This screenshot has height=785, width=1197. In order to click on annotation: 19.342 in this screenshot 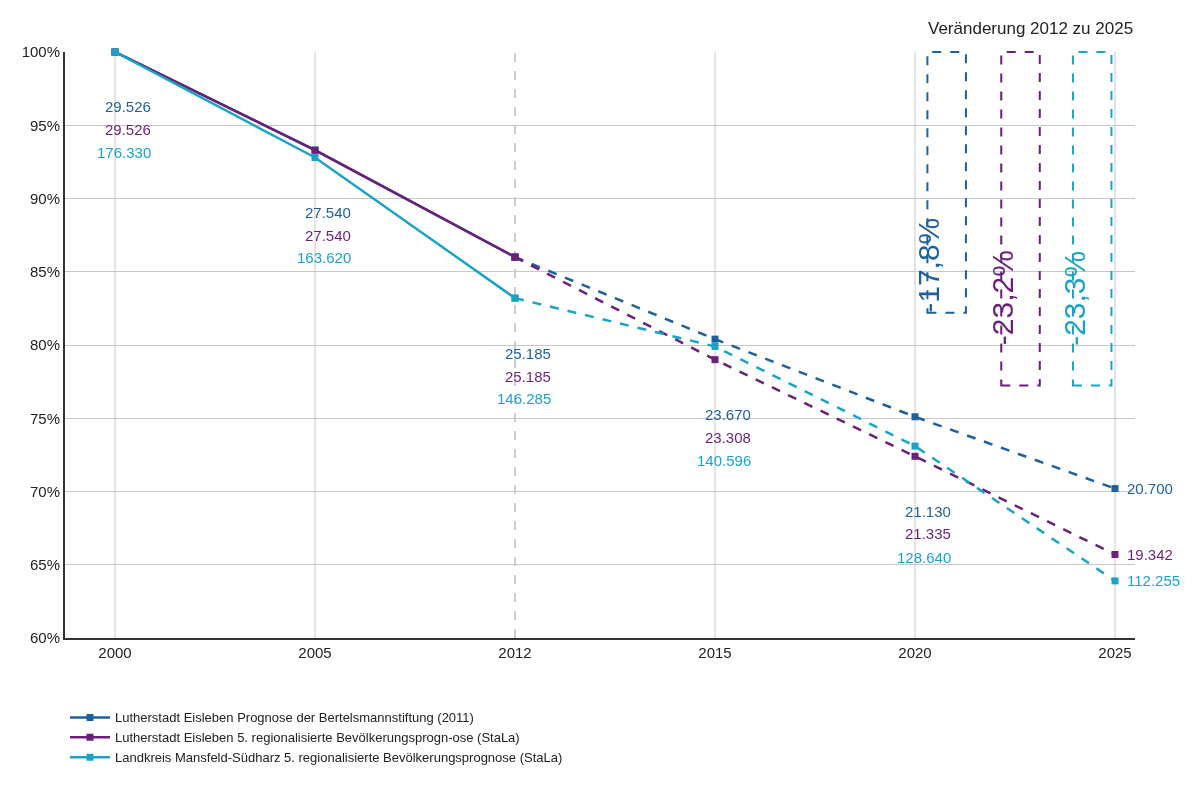, I will do `click(1150, 554)`.